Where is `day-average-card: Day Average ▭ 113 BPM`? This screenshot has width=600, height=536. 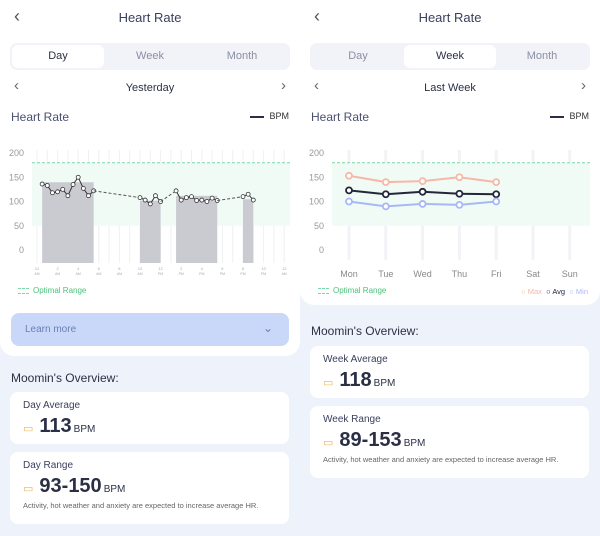 day-average-card: Day Average ▭ 113 BPM is located at coordinates (149, 418).